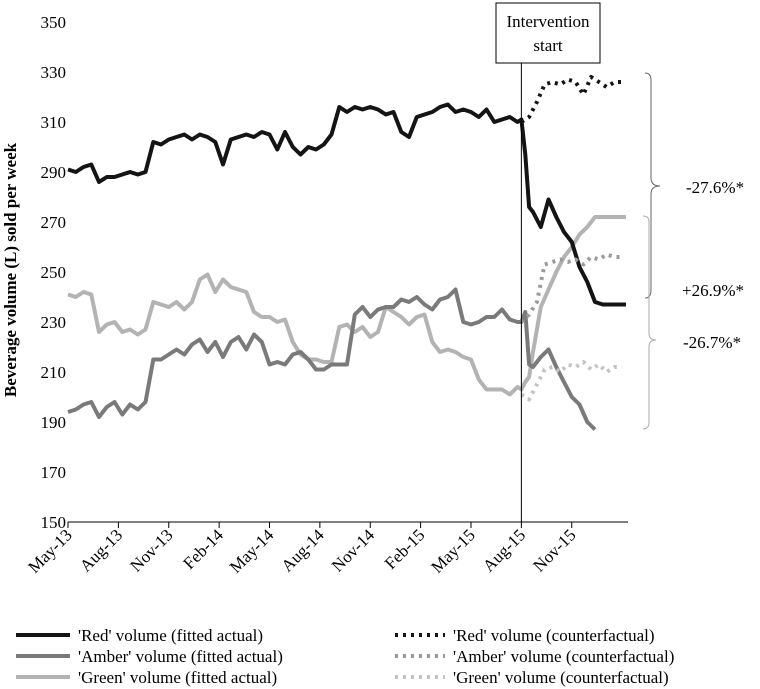 This screenshot has height=689, width=760. I want to click on y-axis-label: Beverage volume (L) sold per week, so click(10, 269).